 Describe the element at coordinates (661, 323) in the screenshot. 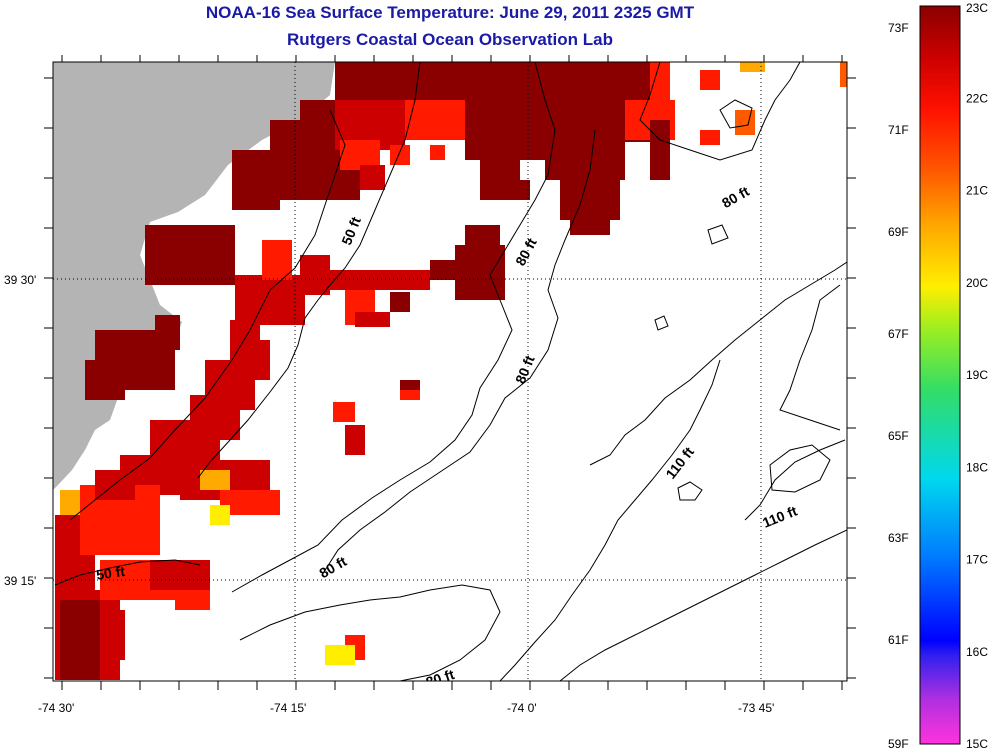

I see `contour-island-d` at that location.